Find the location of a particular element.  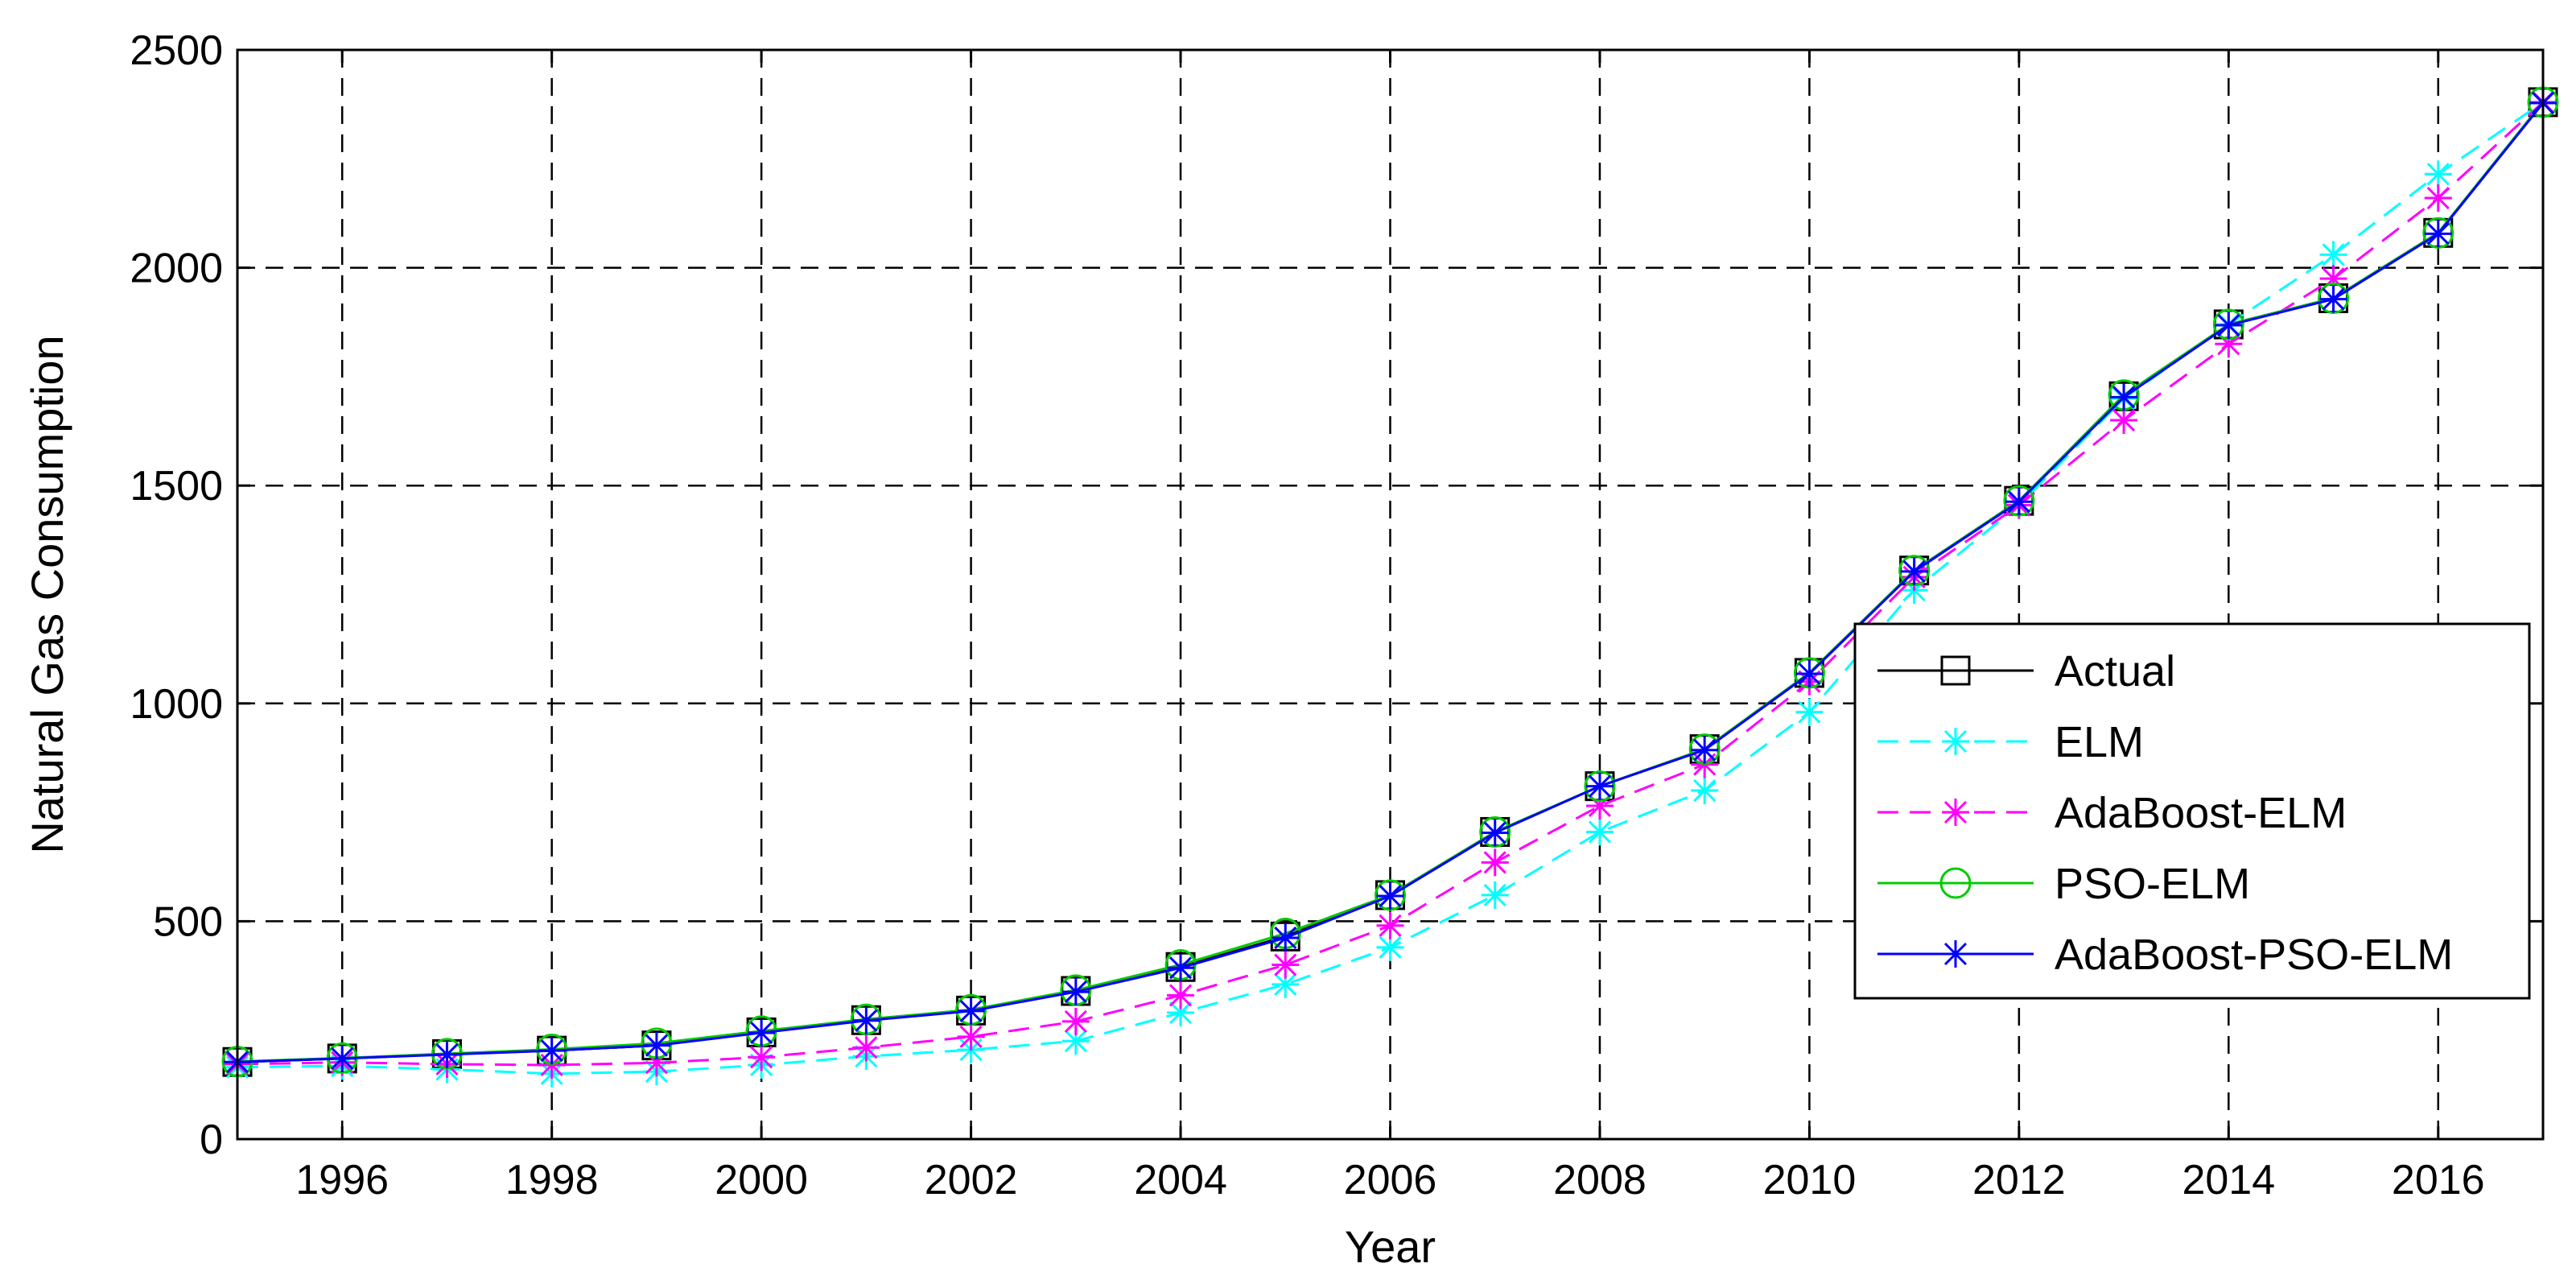

legend-label: PSO-ELM is located at coordinates (2152, 884).